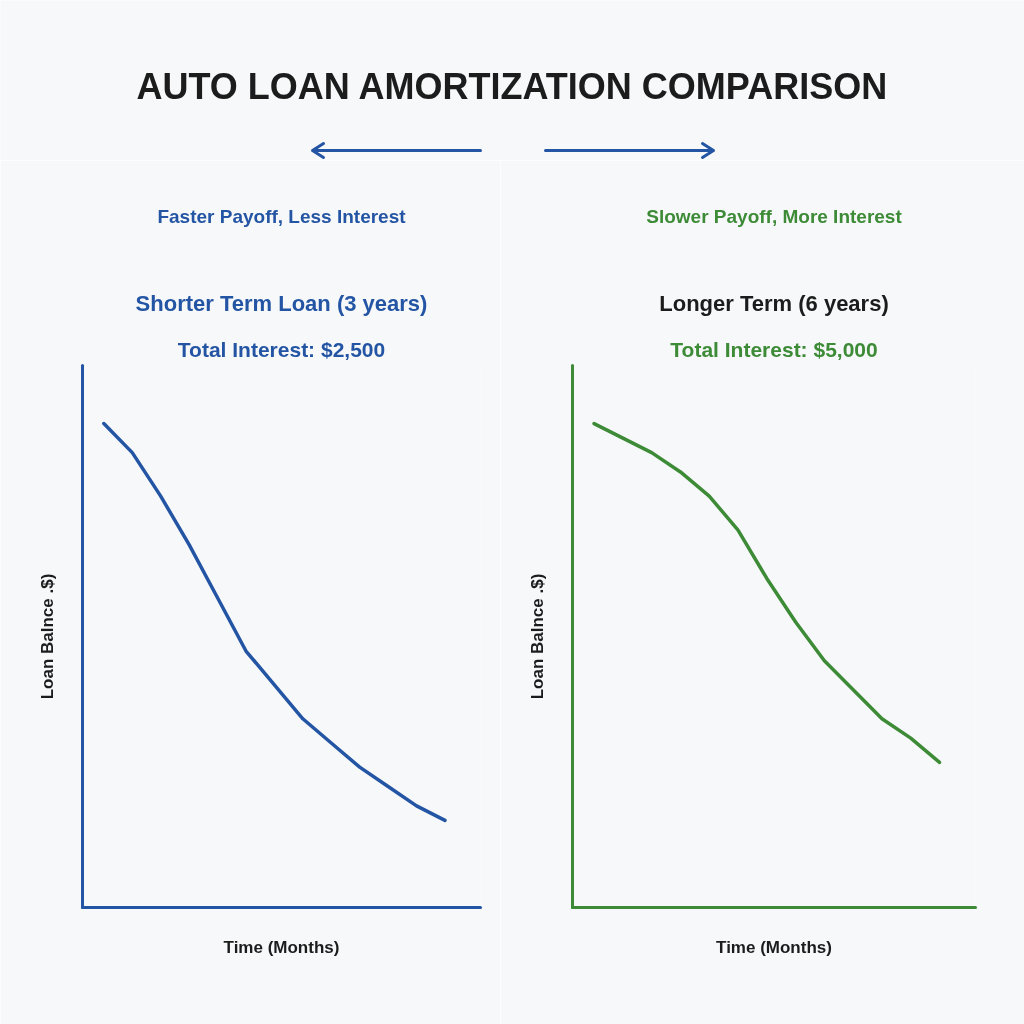  I want to click on text: Faster Payoff, Less Interest, so click(282, 216).